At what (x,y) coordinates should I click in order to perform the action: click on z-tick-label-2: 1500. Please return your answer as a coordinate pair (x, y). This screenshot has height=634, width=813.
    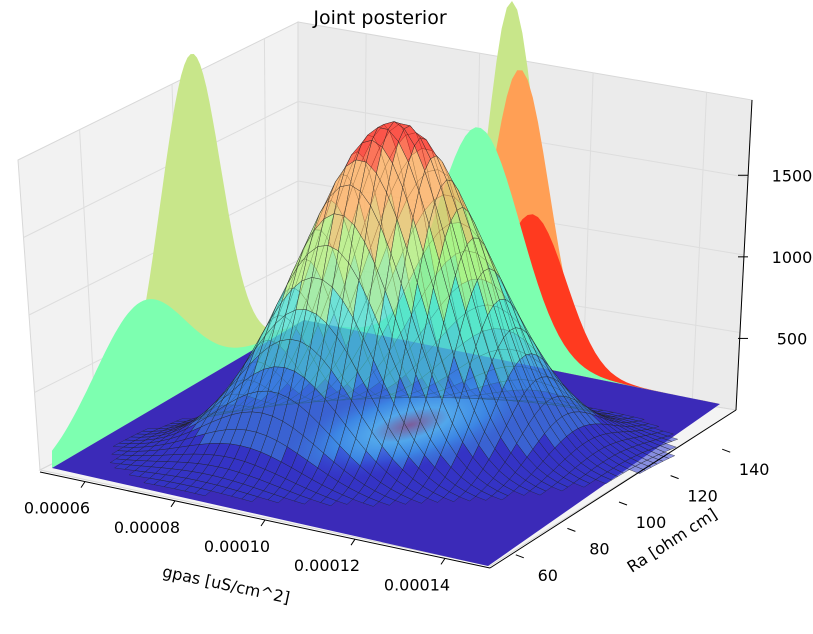
    Looking at the image, I should click on (792, 175).